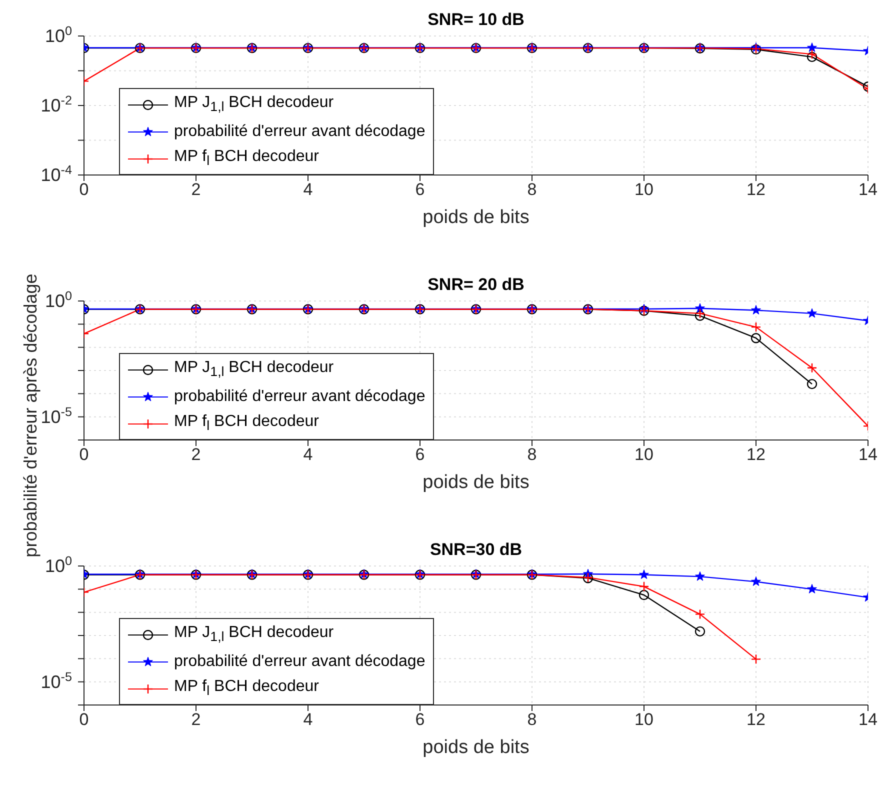 The image size is (882, 811). I want to click on chart-title: SNR= 10 dB, so click(476, 19).